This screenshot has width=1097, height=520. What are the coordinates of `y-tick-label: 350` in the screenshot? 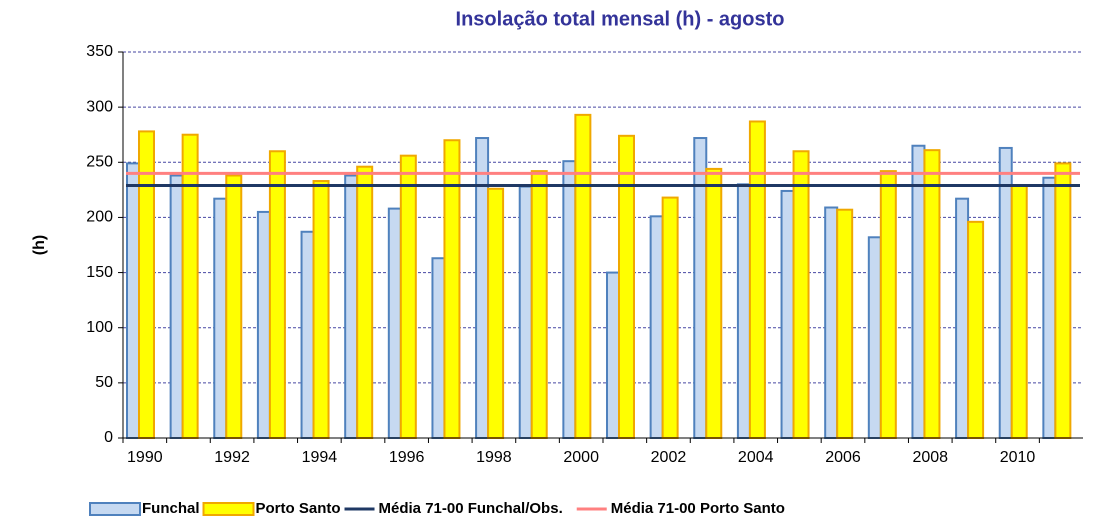 It's located at (99, 51).